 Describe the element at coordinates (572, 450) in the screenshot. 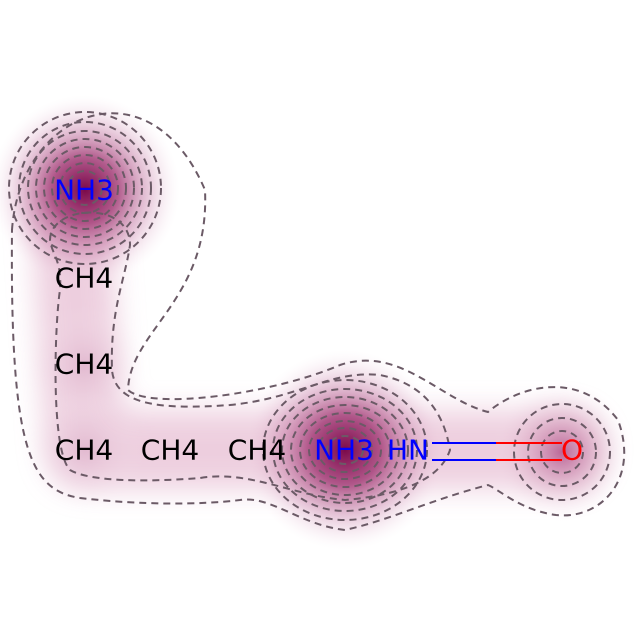

I see `atom-label-o-end: O` at that location.